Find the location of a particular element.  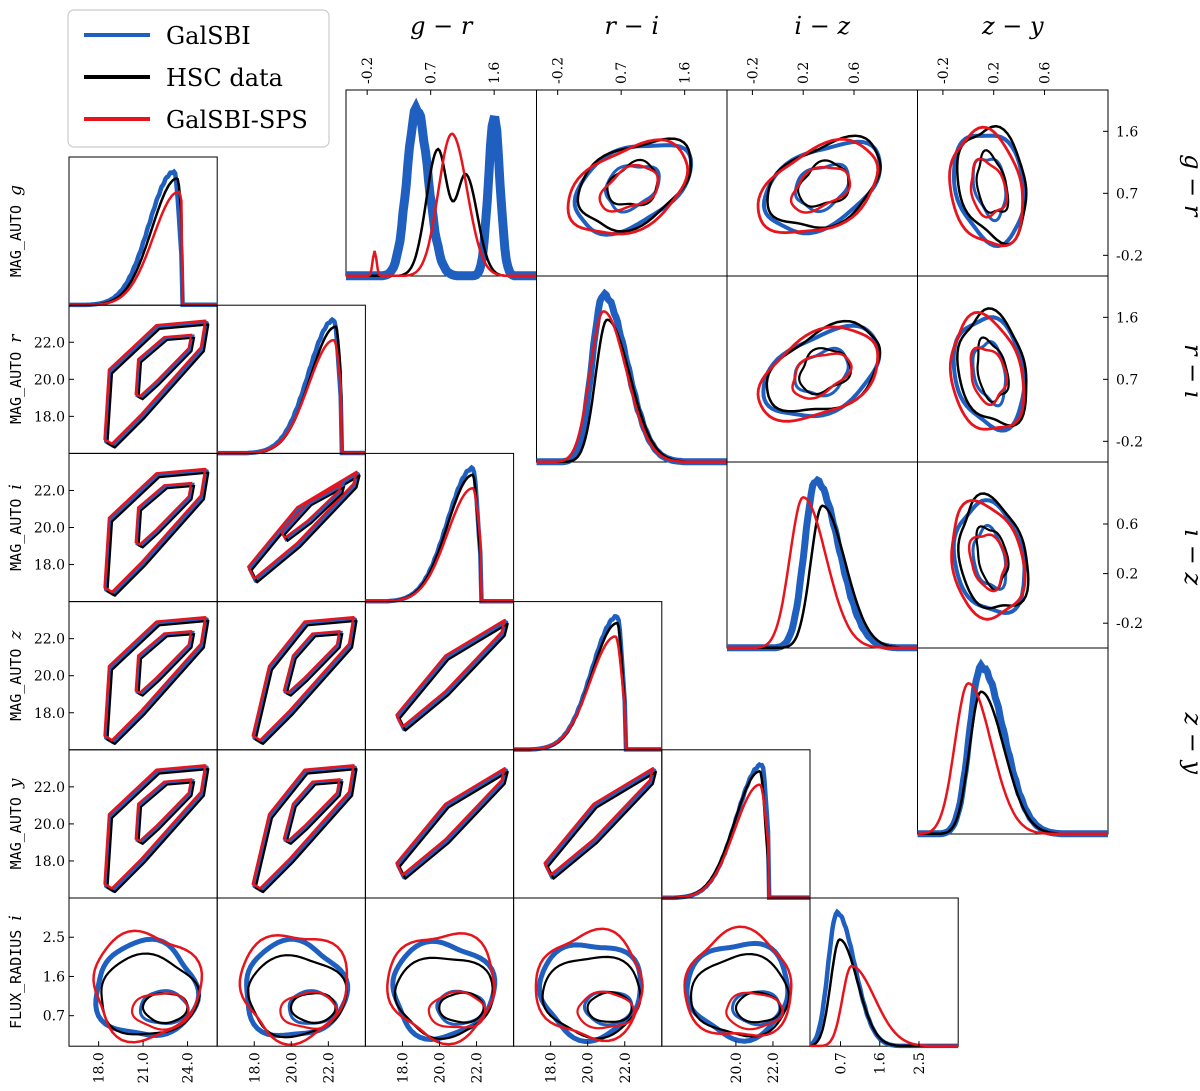

top-axis-label-r_i: r − i is located at coordinates (631, 26).